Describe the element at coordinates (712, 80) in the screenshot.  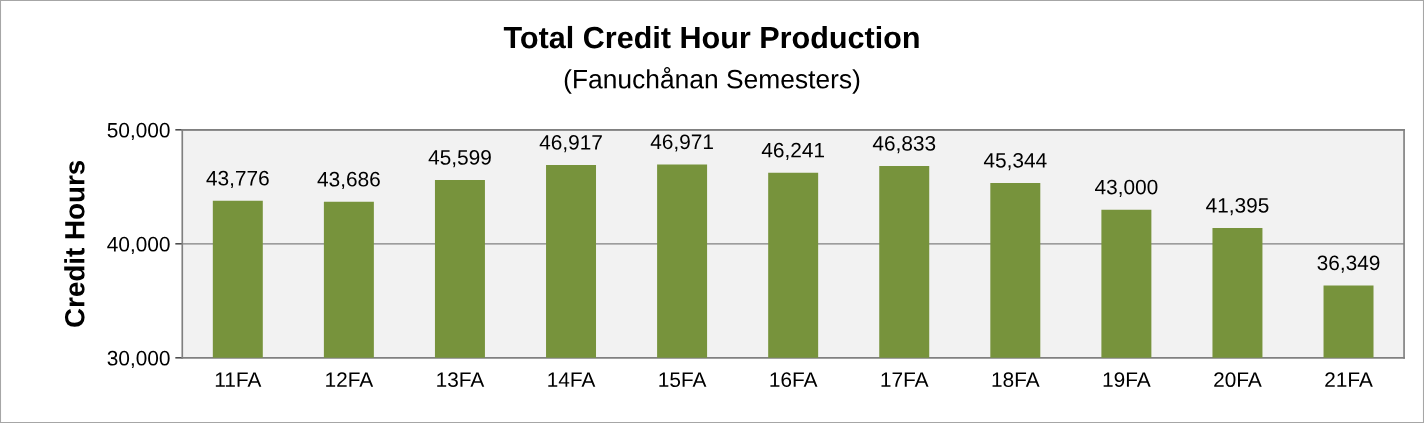
I see `chart-subtitle: (Fanuchånan Semesters)` at that location.